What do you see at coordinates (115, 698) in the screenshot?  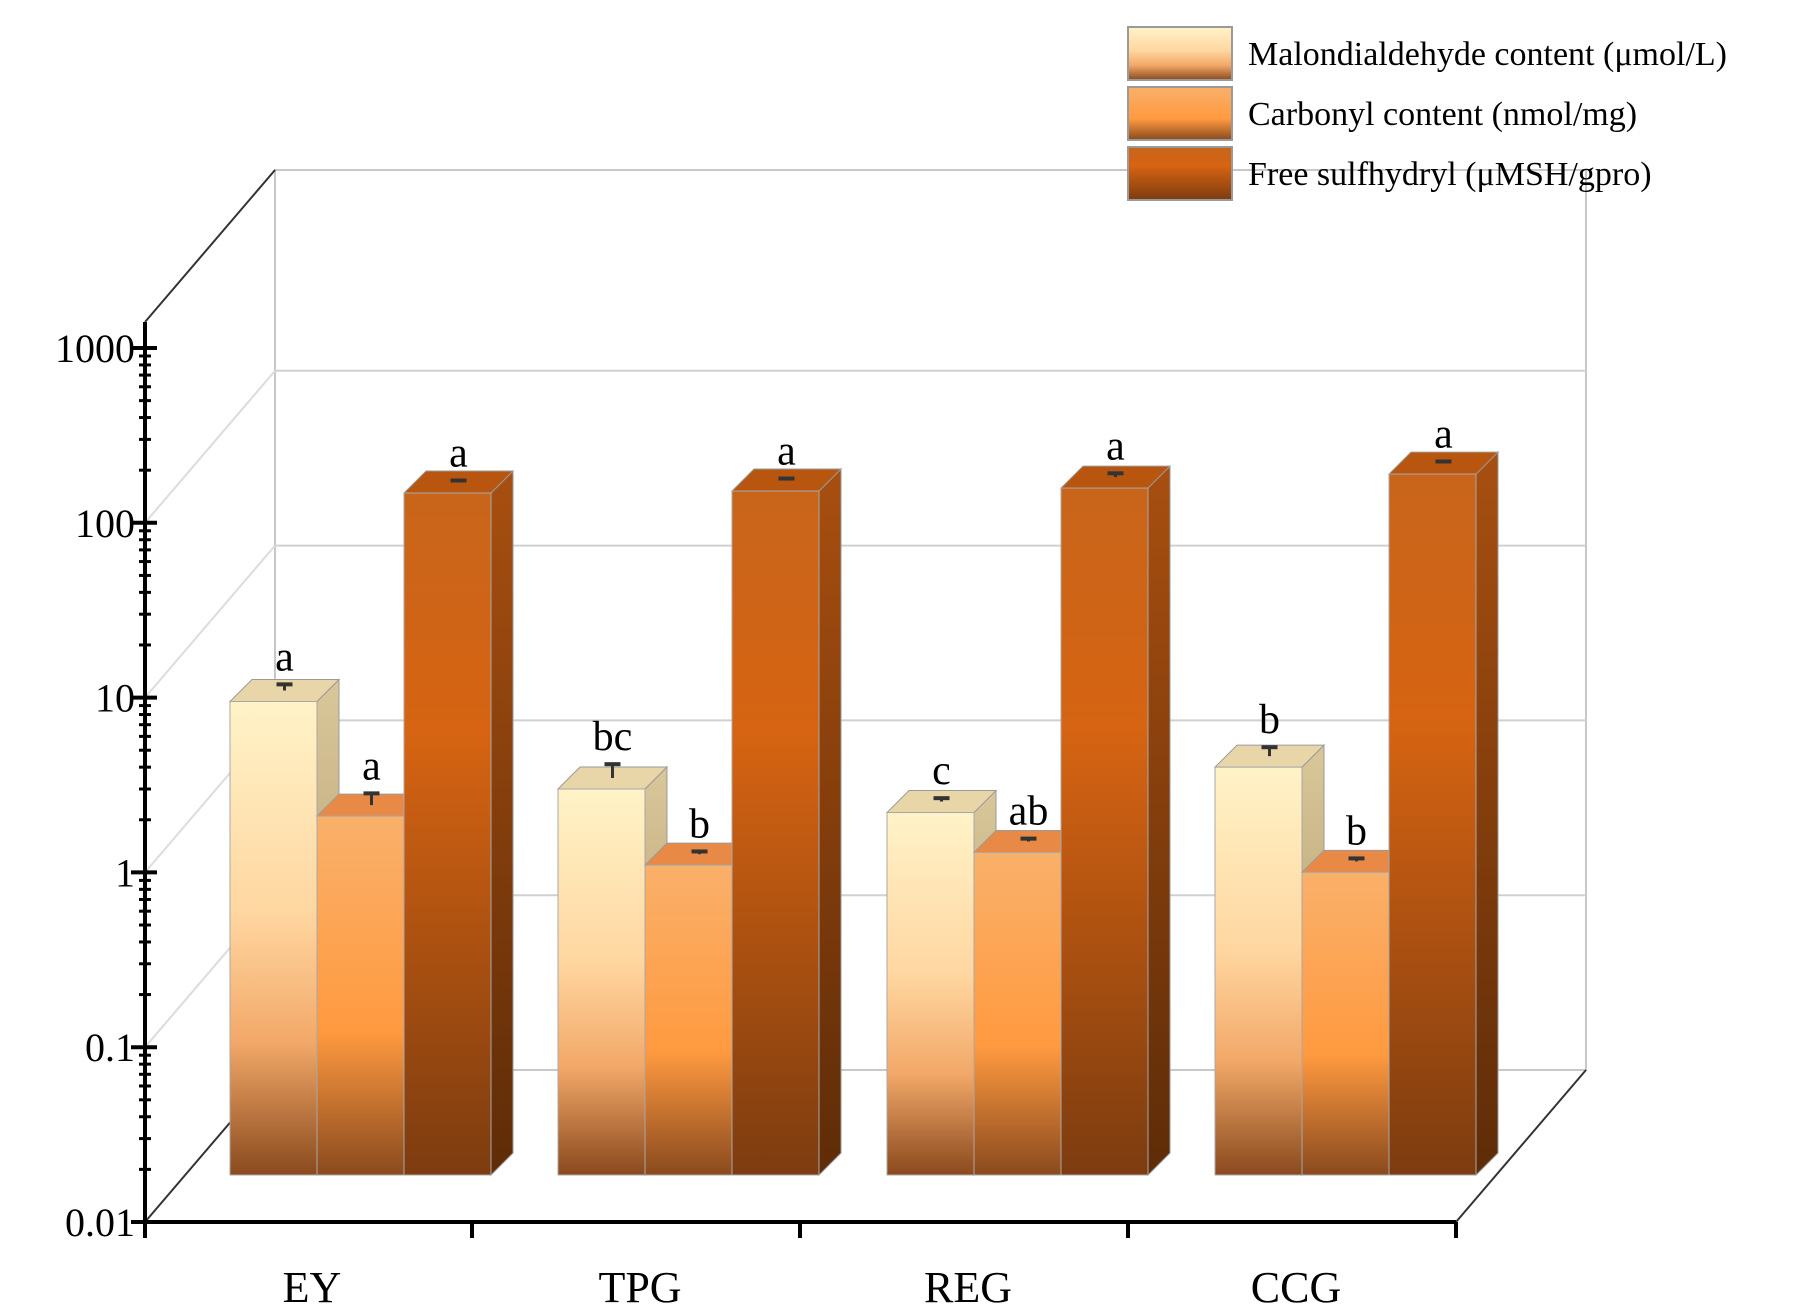 I see `y-tick-label: 10` at bounding box center [115, 698].